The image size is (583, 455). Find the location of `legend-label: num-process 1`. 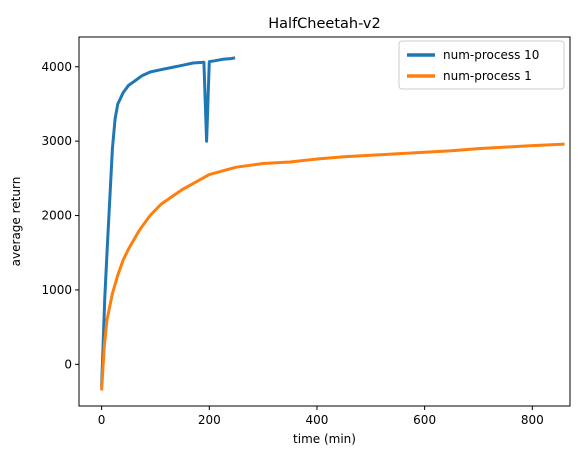

legend-label: num-process 1 is located at coordinates (487, 76).